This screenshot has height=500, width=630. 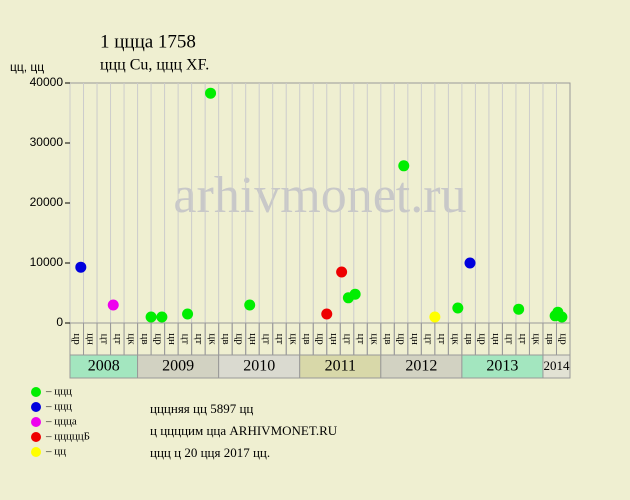 What do you see at coordinates (340, 366) in the screenshot?
I see `year-label: 2011` at bounding box center [340, 366].